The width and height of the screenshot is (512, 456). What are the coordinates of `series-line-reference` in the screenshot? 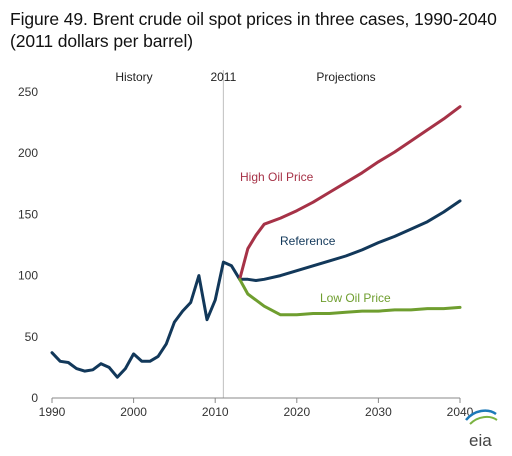 It's located at (350, 240).